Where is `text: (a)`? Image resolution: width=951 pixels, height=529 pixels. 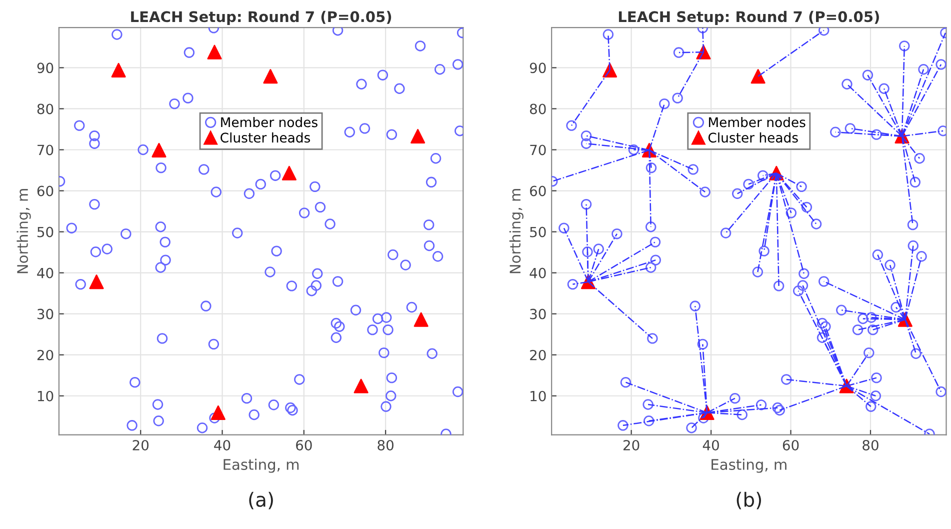 text: (a) is located at coordinates (261, 501).